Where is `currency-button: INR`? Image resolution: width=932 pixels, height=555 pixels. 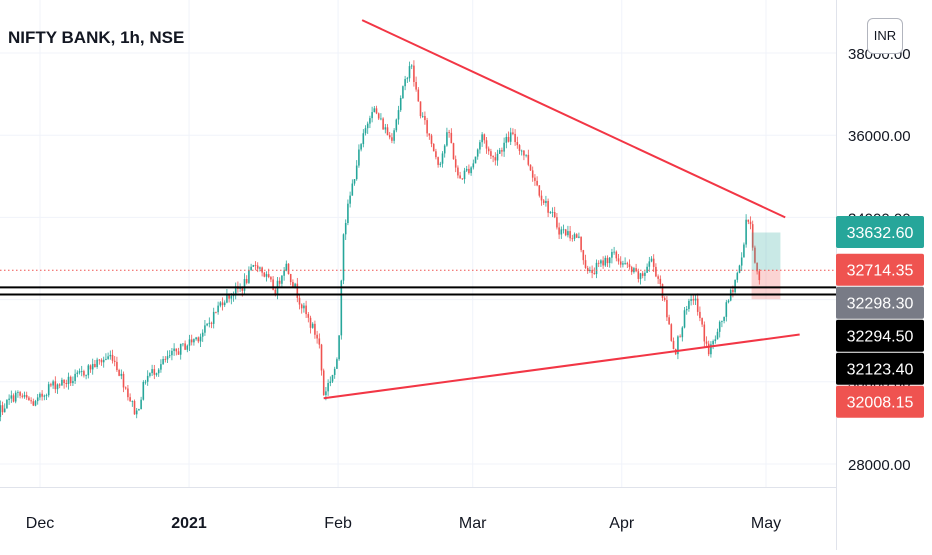 currency-button: INR is located at coordinates (885, 36).